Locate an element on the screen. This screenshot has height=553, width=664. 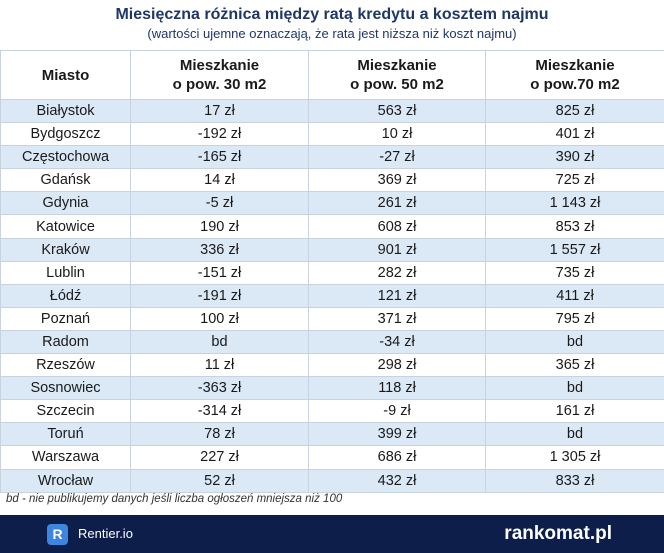
table-row: Gdynia -5 zł 261 zł 1 143 zł is located at coordinates (332, 203).